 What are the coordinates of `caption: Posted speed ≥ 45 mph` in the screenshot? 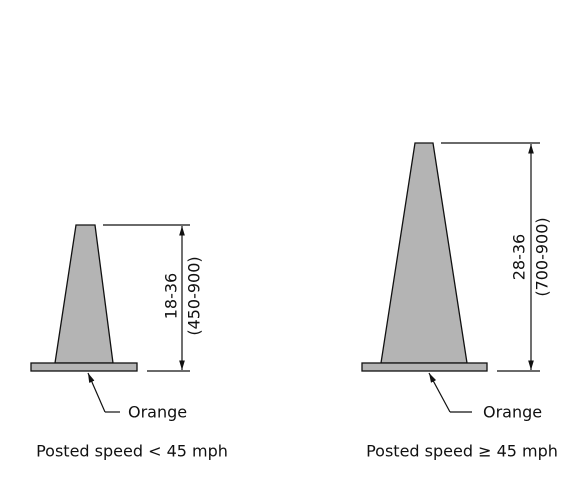 It's located at (462, 451).